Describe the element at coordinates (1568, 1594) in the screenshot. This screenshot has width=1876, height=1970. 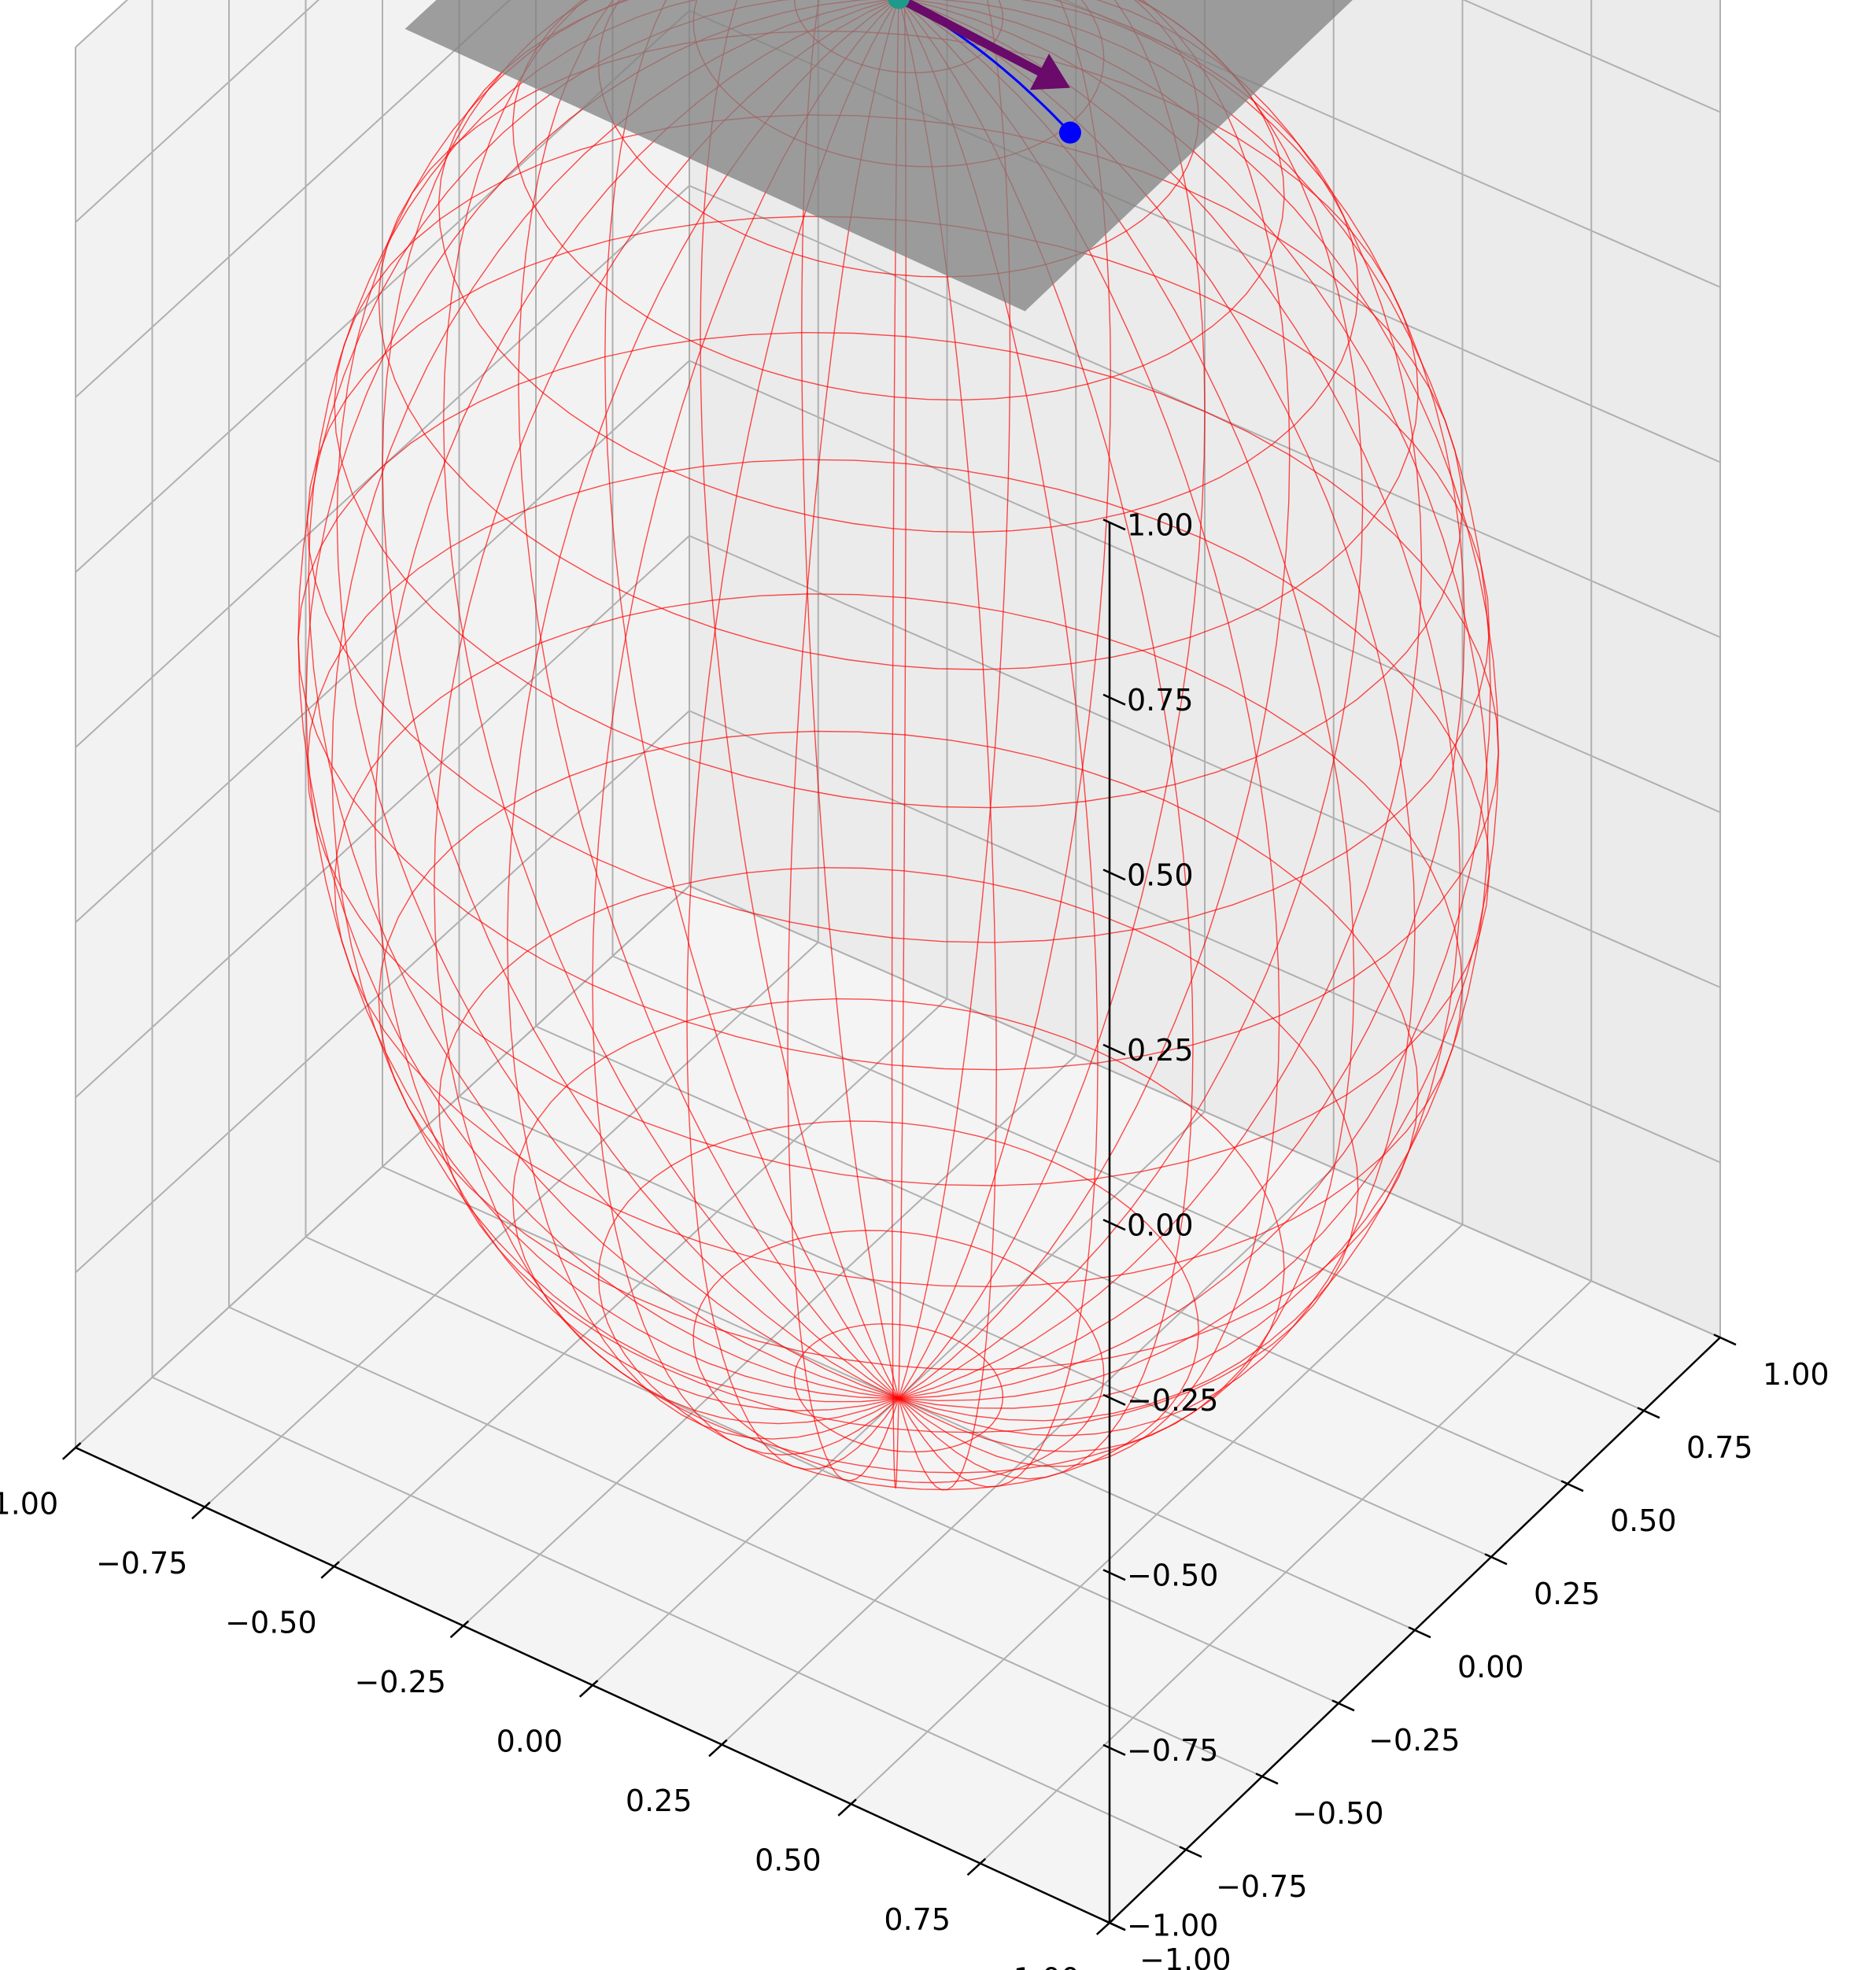
I see `y-tick-label: 0.25` at that location.